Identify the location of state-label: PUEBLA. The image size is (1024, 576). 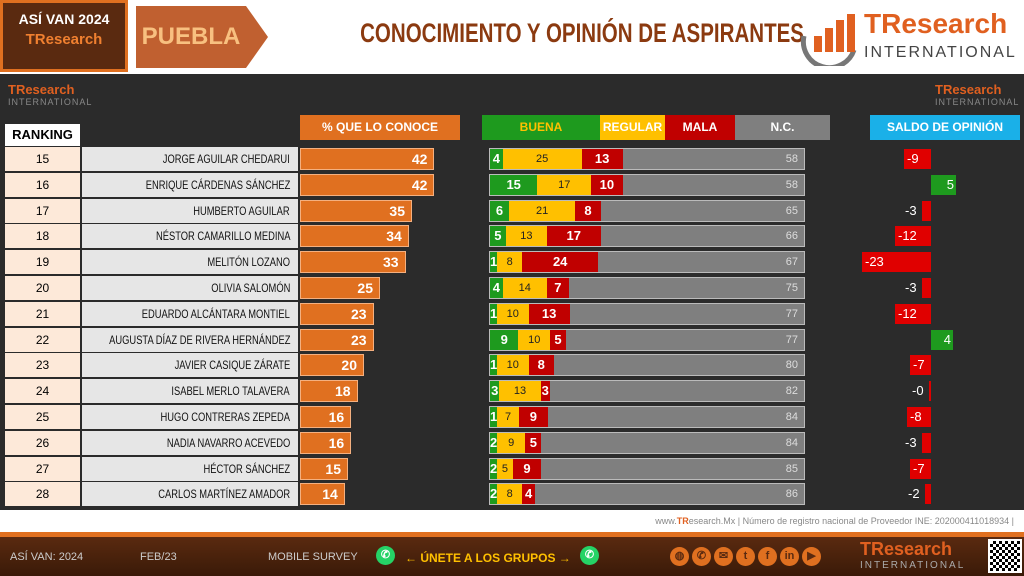
(191, 37).